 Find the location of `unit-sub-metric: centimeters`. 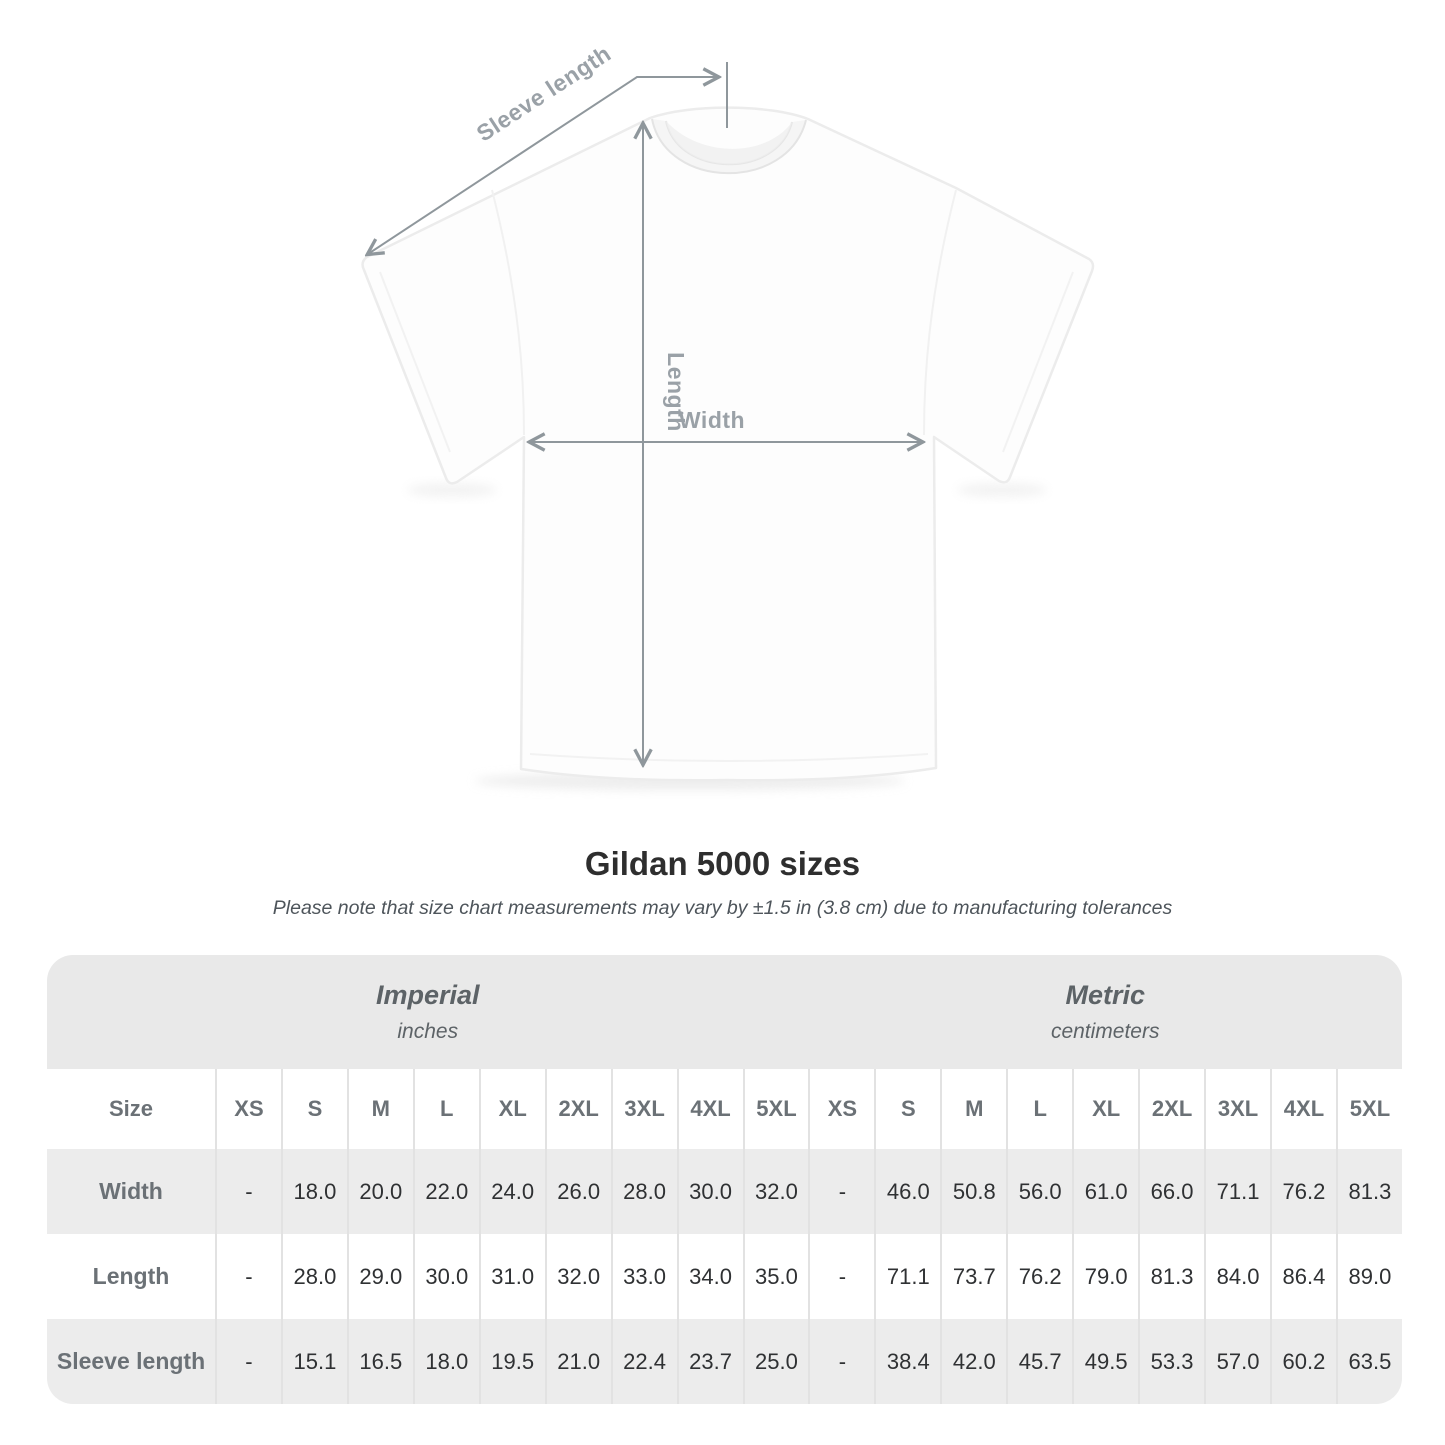

unit-sub-metric: centimeters is located at coordinates (1105, 1031).